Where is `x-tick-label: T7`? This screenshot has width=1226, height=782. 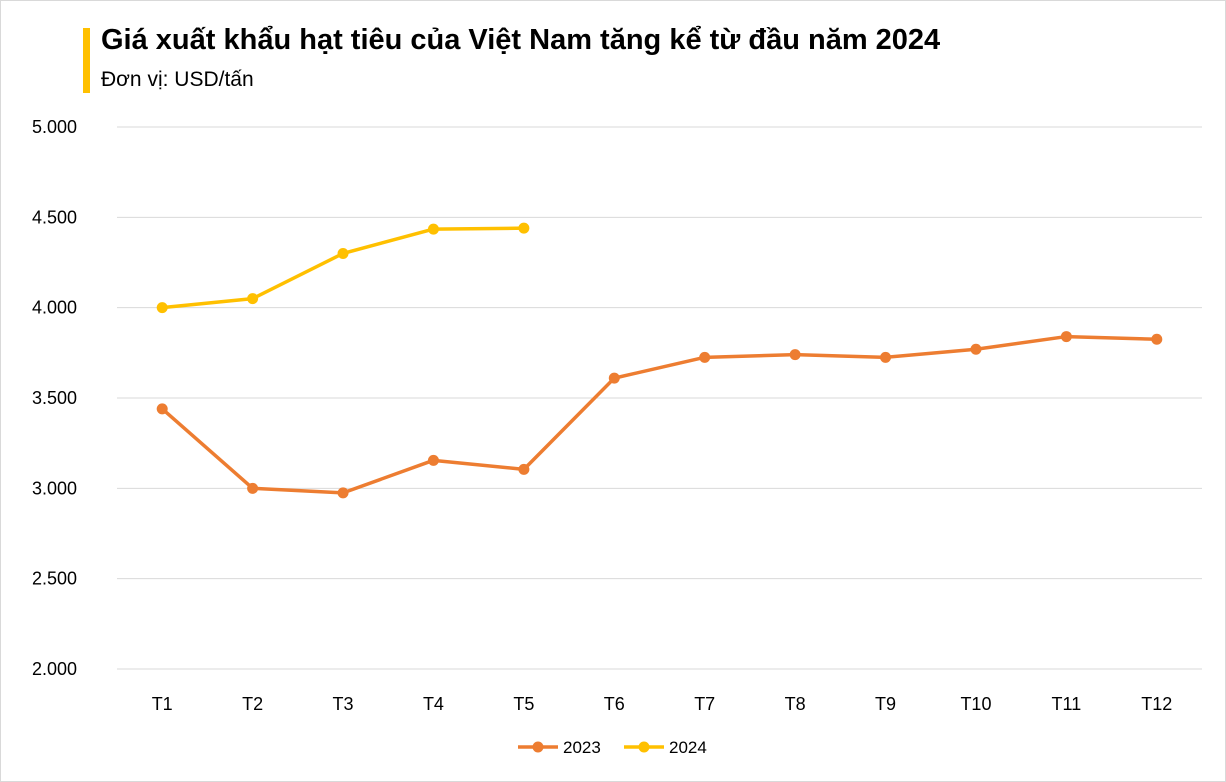 x-tick-label: T7 is located at coordinates (704, 704).